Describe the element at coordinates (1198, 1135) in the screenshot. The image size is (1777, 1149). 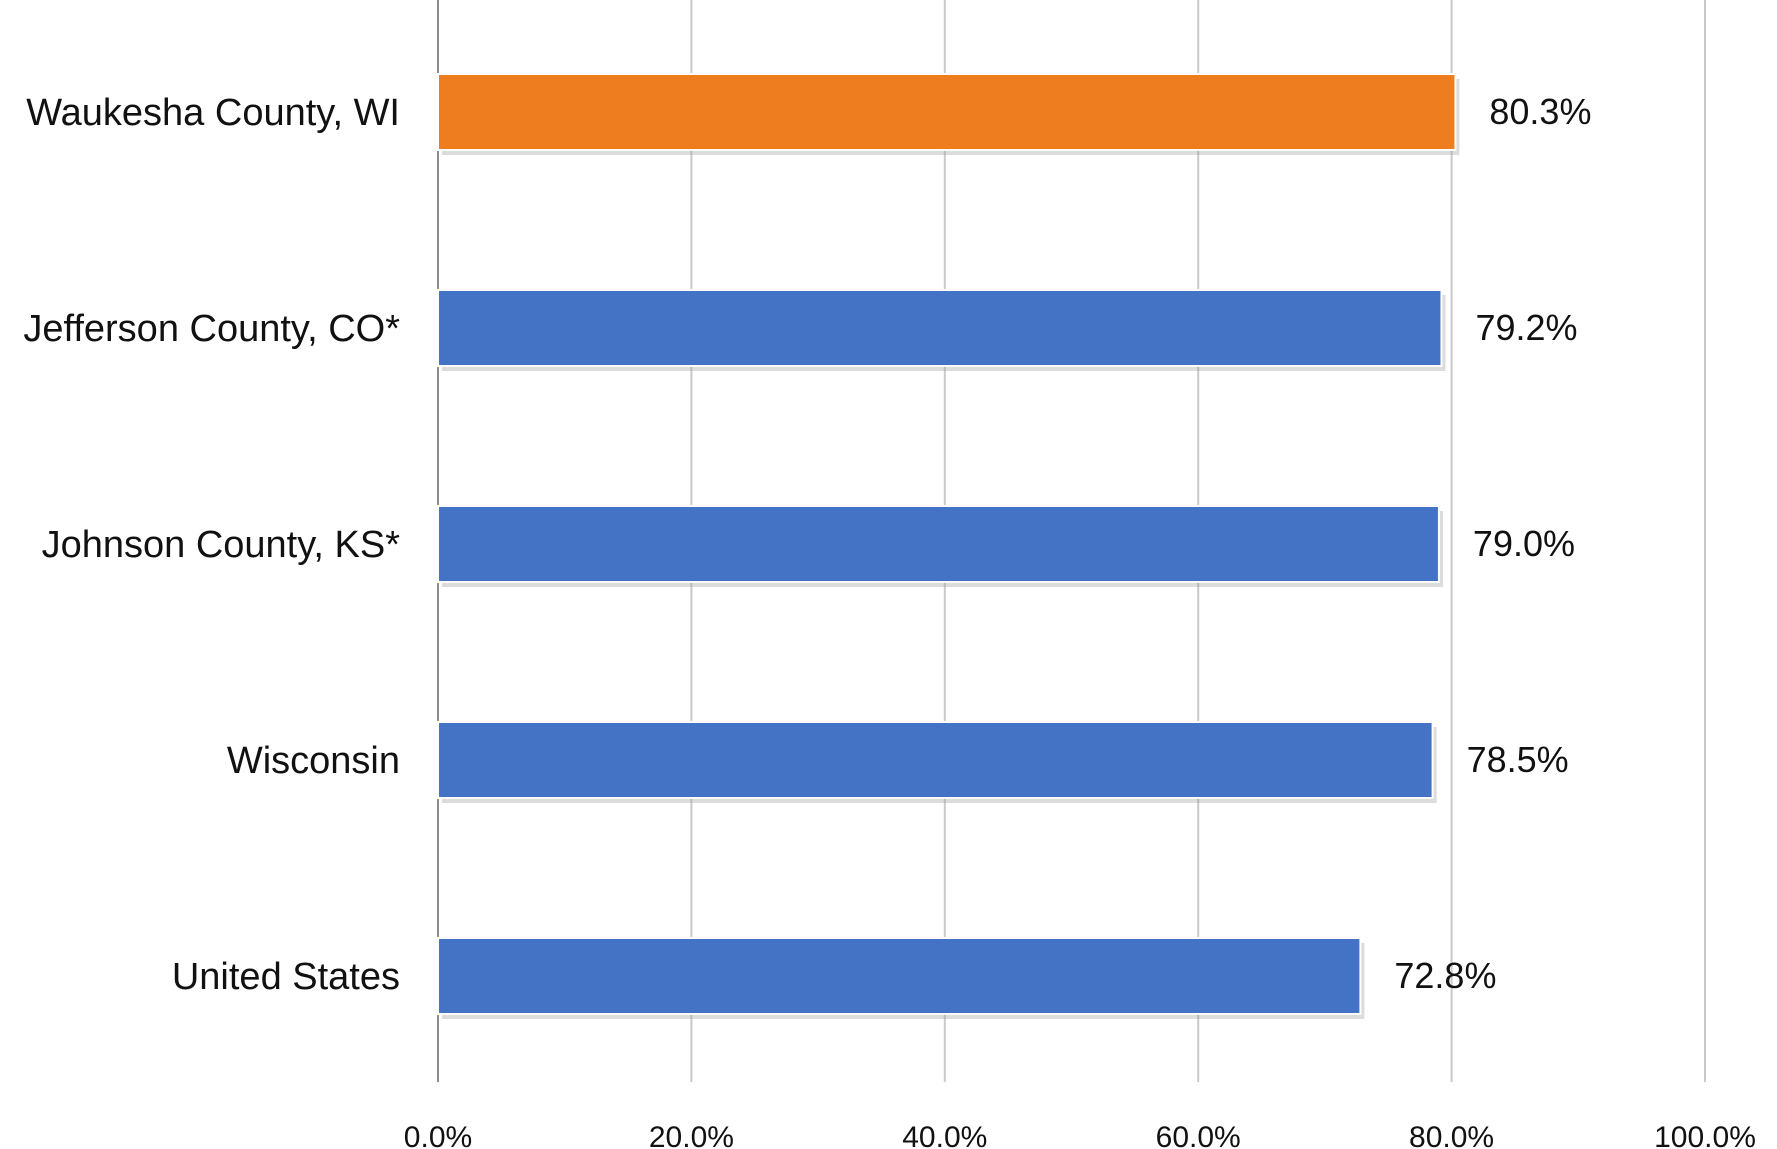
I see `x-tick-label: 60.0%` at that location.